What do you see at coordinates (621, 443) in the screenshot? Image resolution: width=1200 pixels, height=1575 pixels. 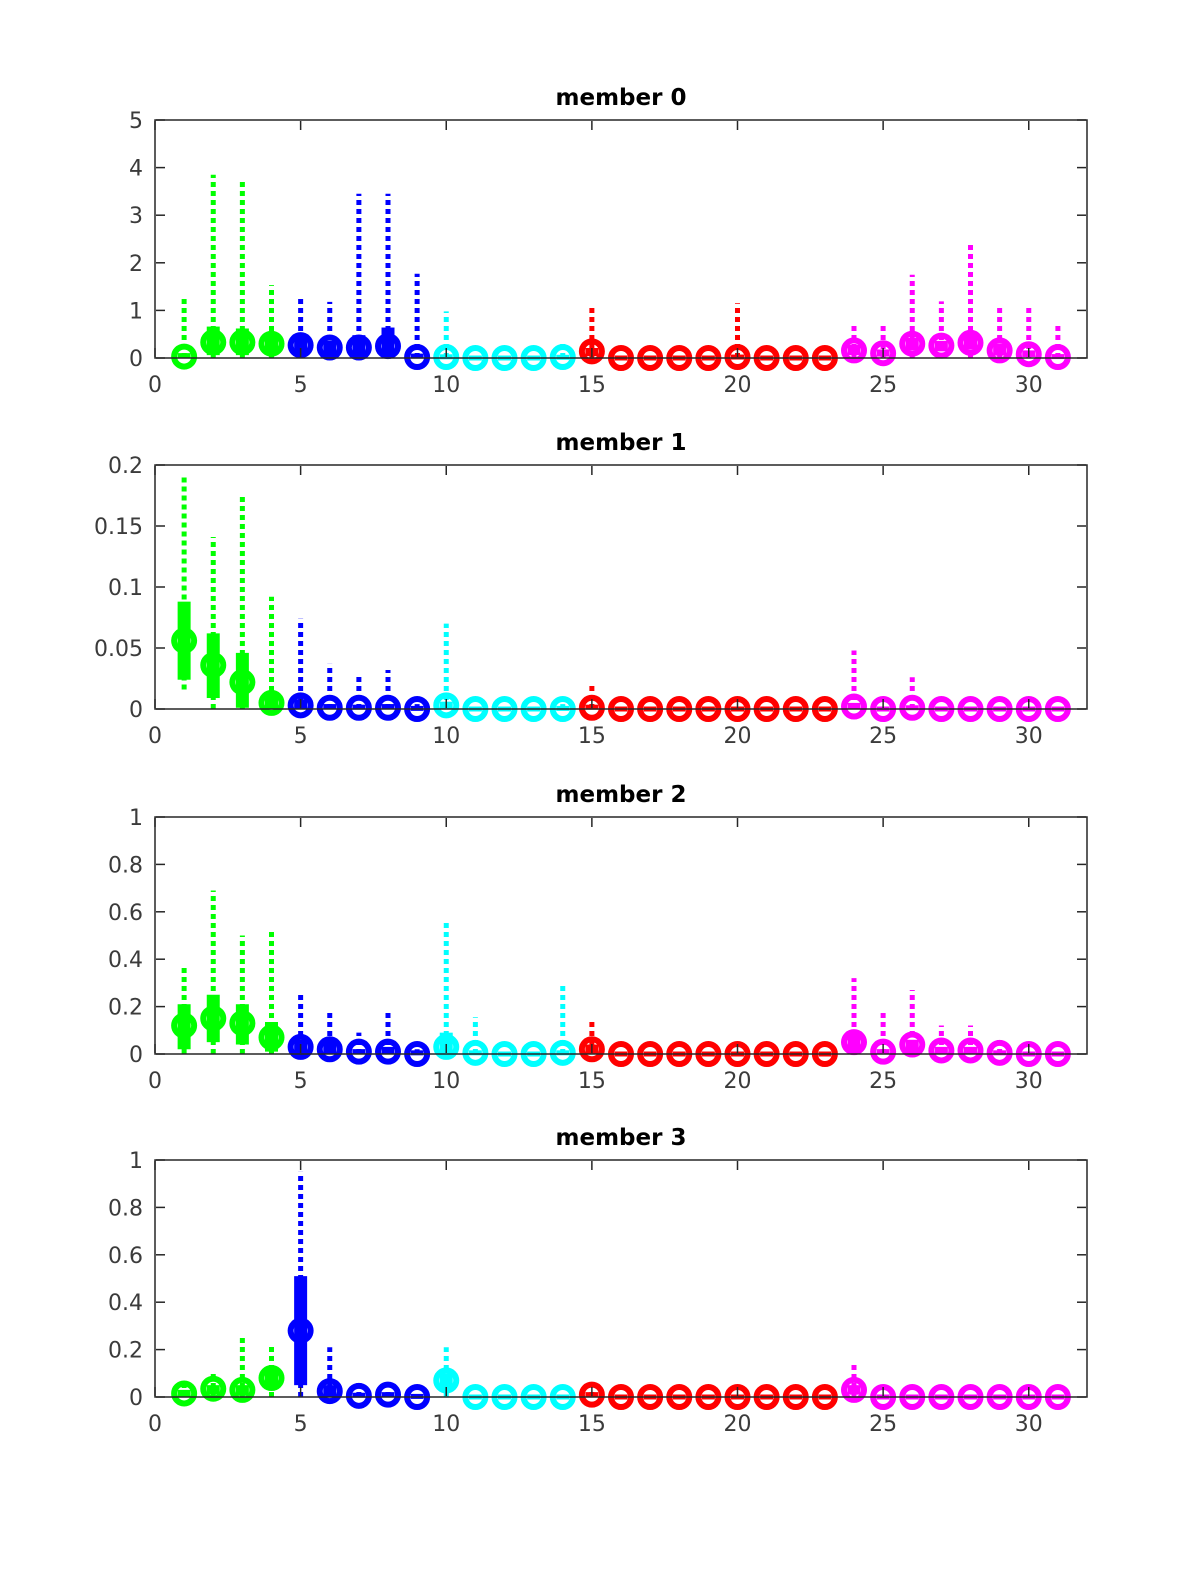 I see `plot-title-member-1: member 1` at bounding box center [621, 443].